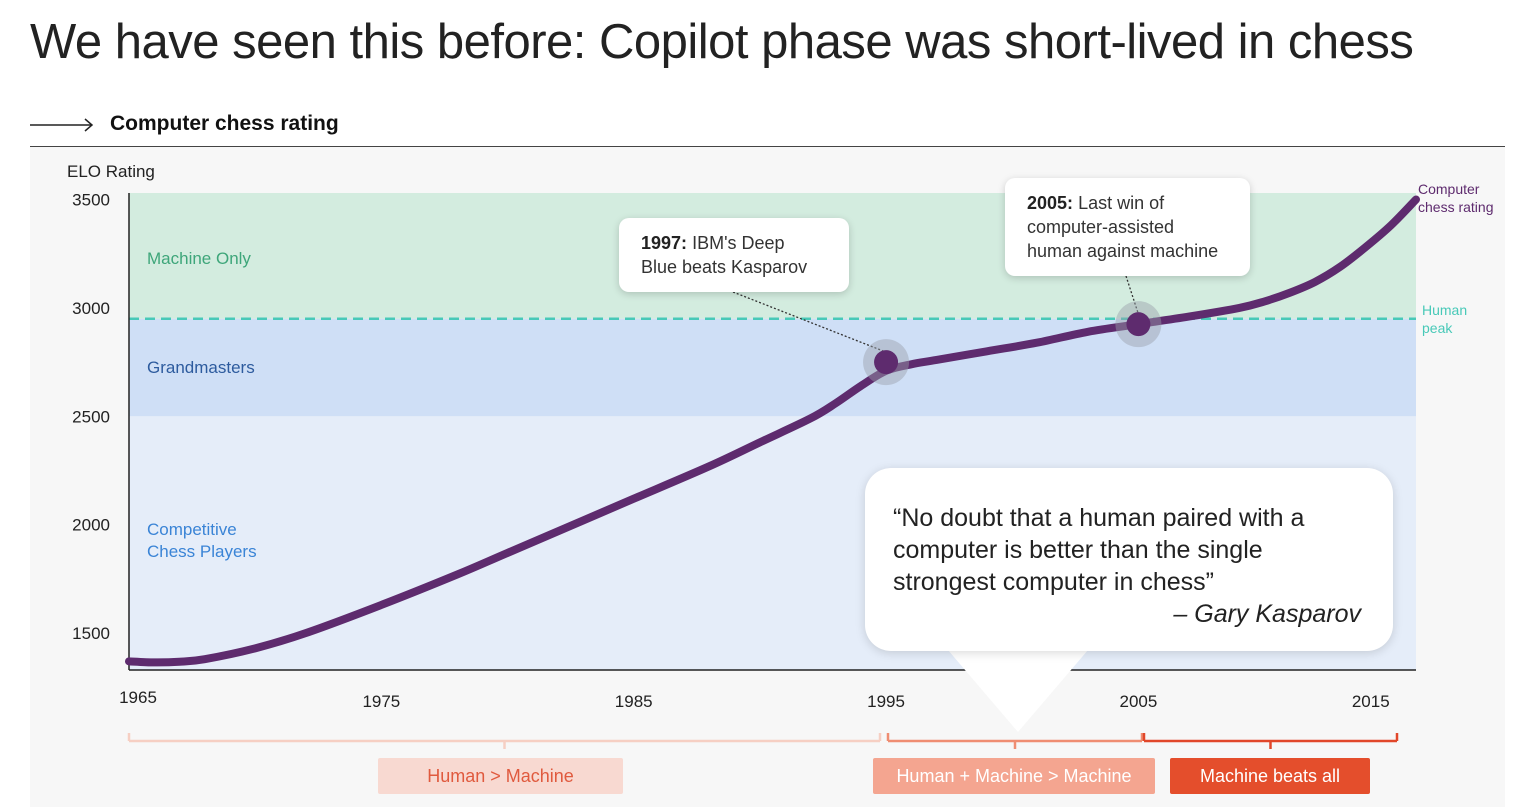 Image resolution: width=1526 pixels, height=812 pixels. Describe the element at coordinates (1099, 518) in the screenshot. I see `quote-line-1: “No doubt that a human paired with a` at that location.